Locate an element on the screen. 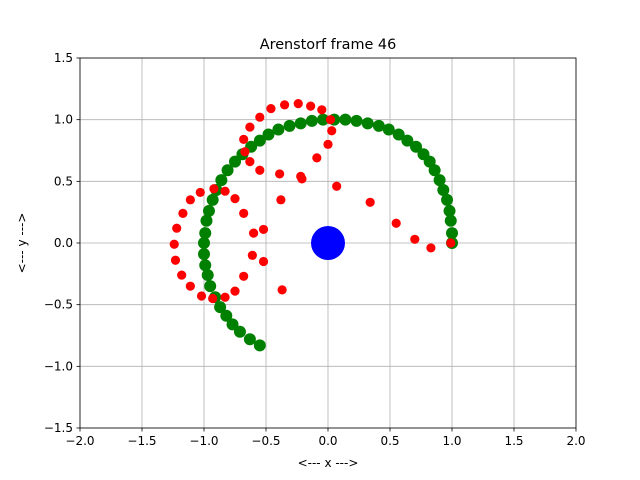  x-tick-label: 2.0 is located at coordinates (575, 441).